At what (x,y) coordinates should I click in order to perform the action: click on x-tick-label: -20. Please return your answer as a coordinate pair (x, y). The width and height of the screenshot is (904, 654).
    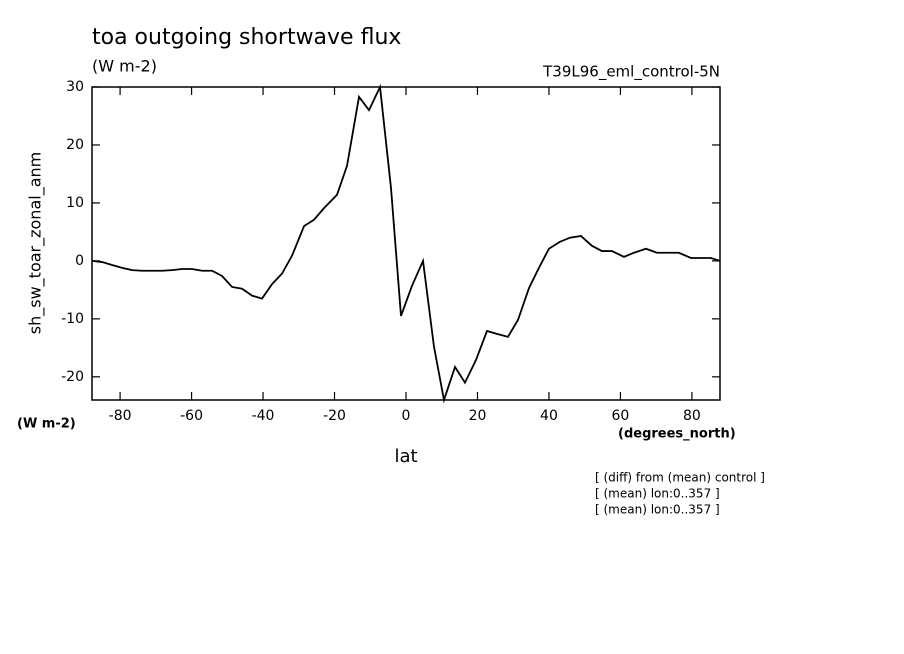
    Looking at the image, I should click on (334, 416).